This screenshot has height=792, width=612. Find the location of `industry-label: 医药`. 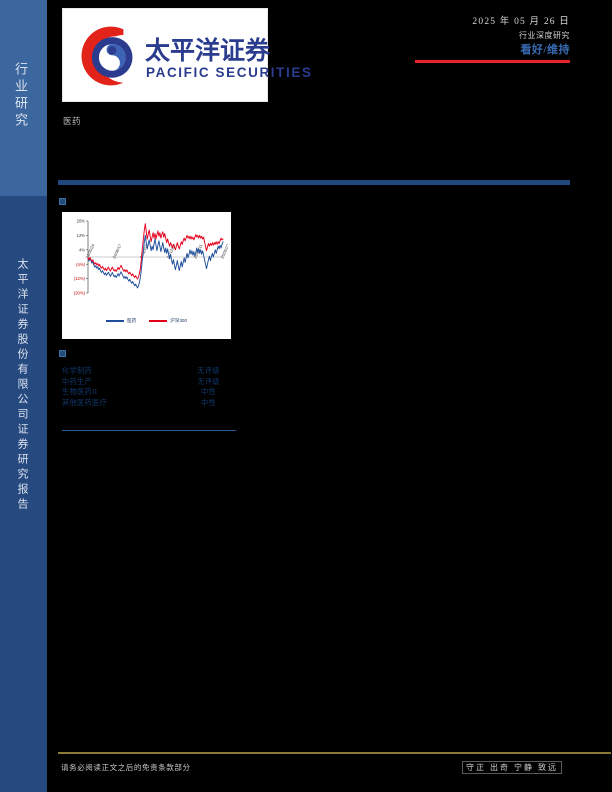

industry-label: 医药 is located at coordinates (72, 121).